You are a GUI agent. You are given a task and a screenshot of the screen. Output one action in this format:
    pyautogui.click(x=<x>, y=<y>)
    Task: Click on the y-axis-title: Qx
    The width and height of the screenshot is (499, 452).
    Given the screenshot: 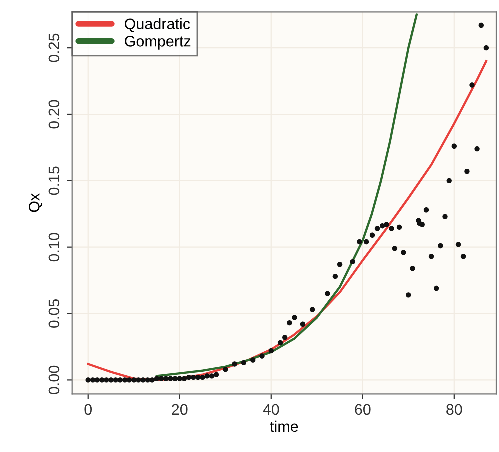 What is the action you would take?
    pyautogui.click(x=35, y=203)
    